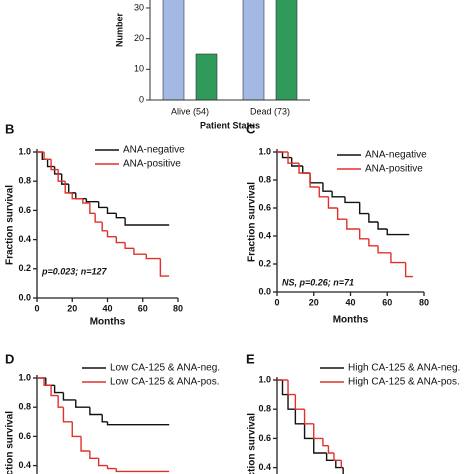 The width and height of the screenshot is (474, 474). What do you see at coordinates (270, 111) in the screenshot?
I see `x-tick-label: Dead (73)` at bounding box center [270, 111].